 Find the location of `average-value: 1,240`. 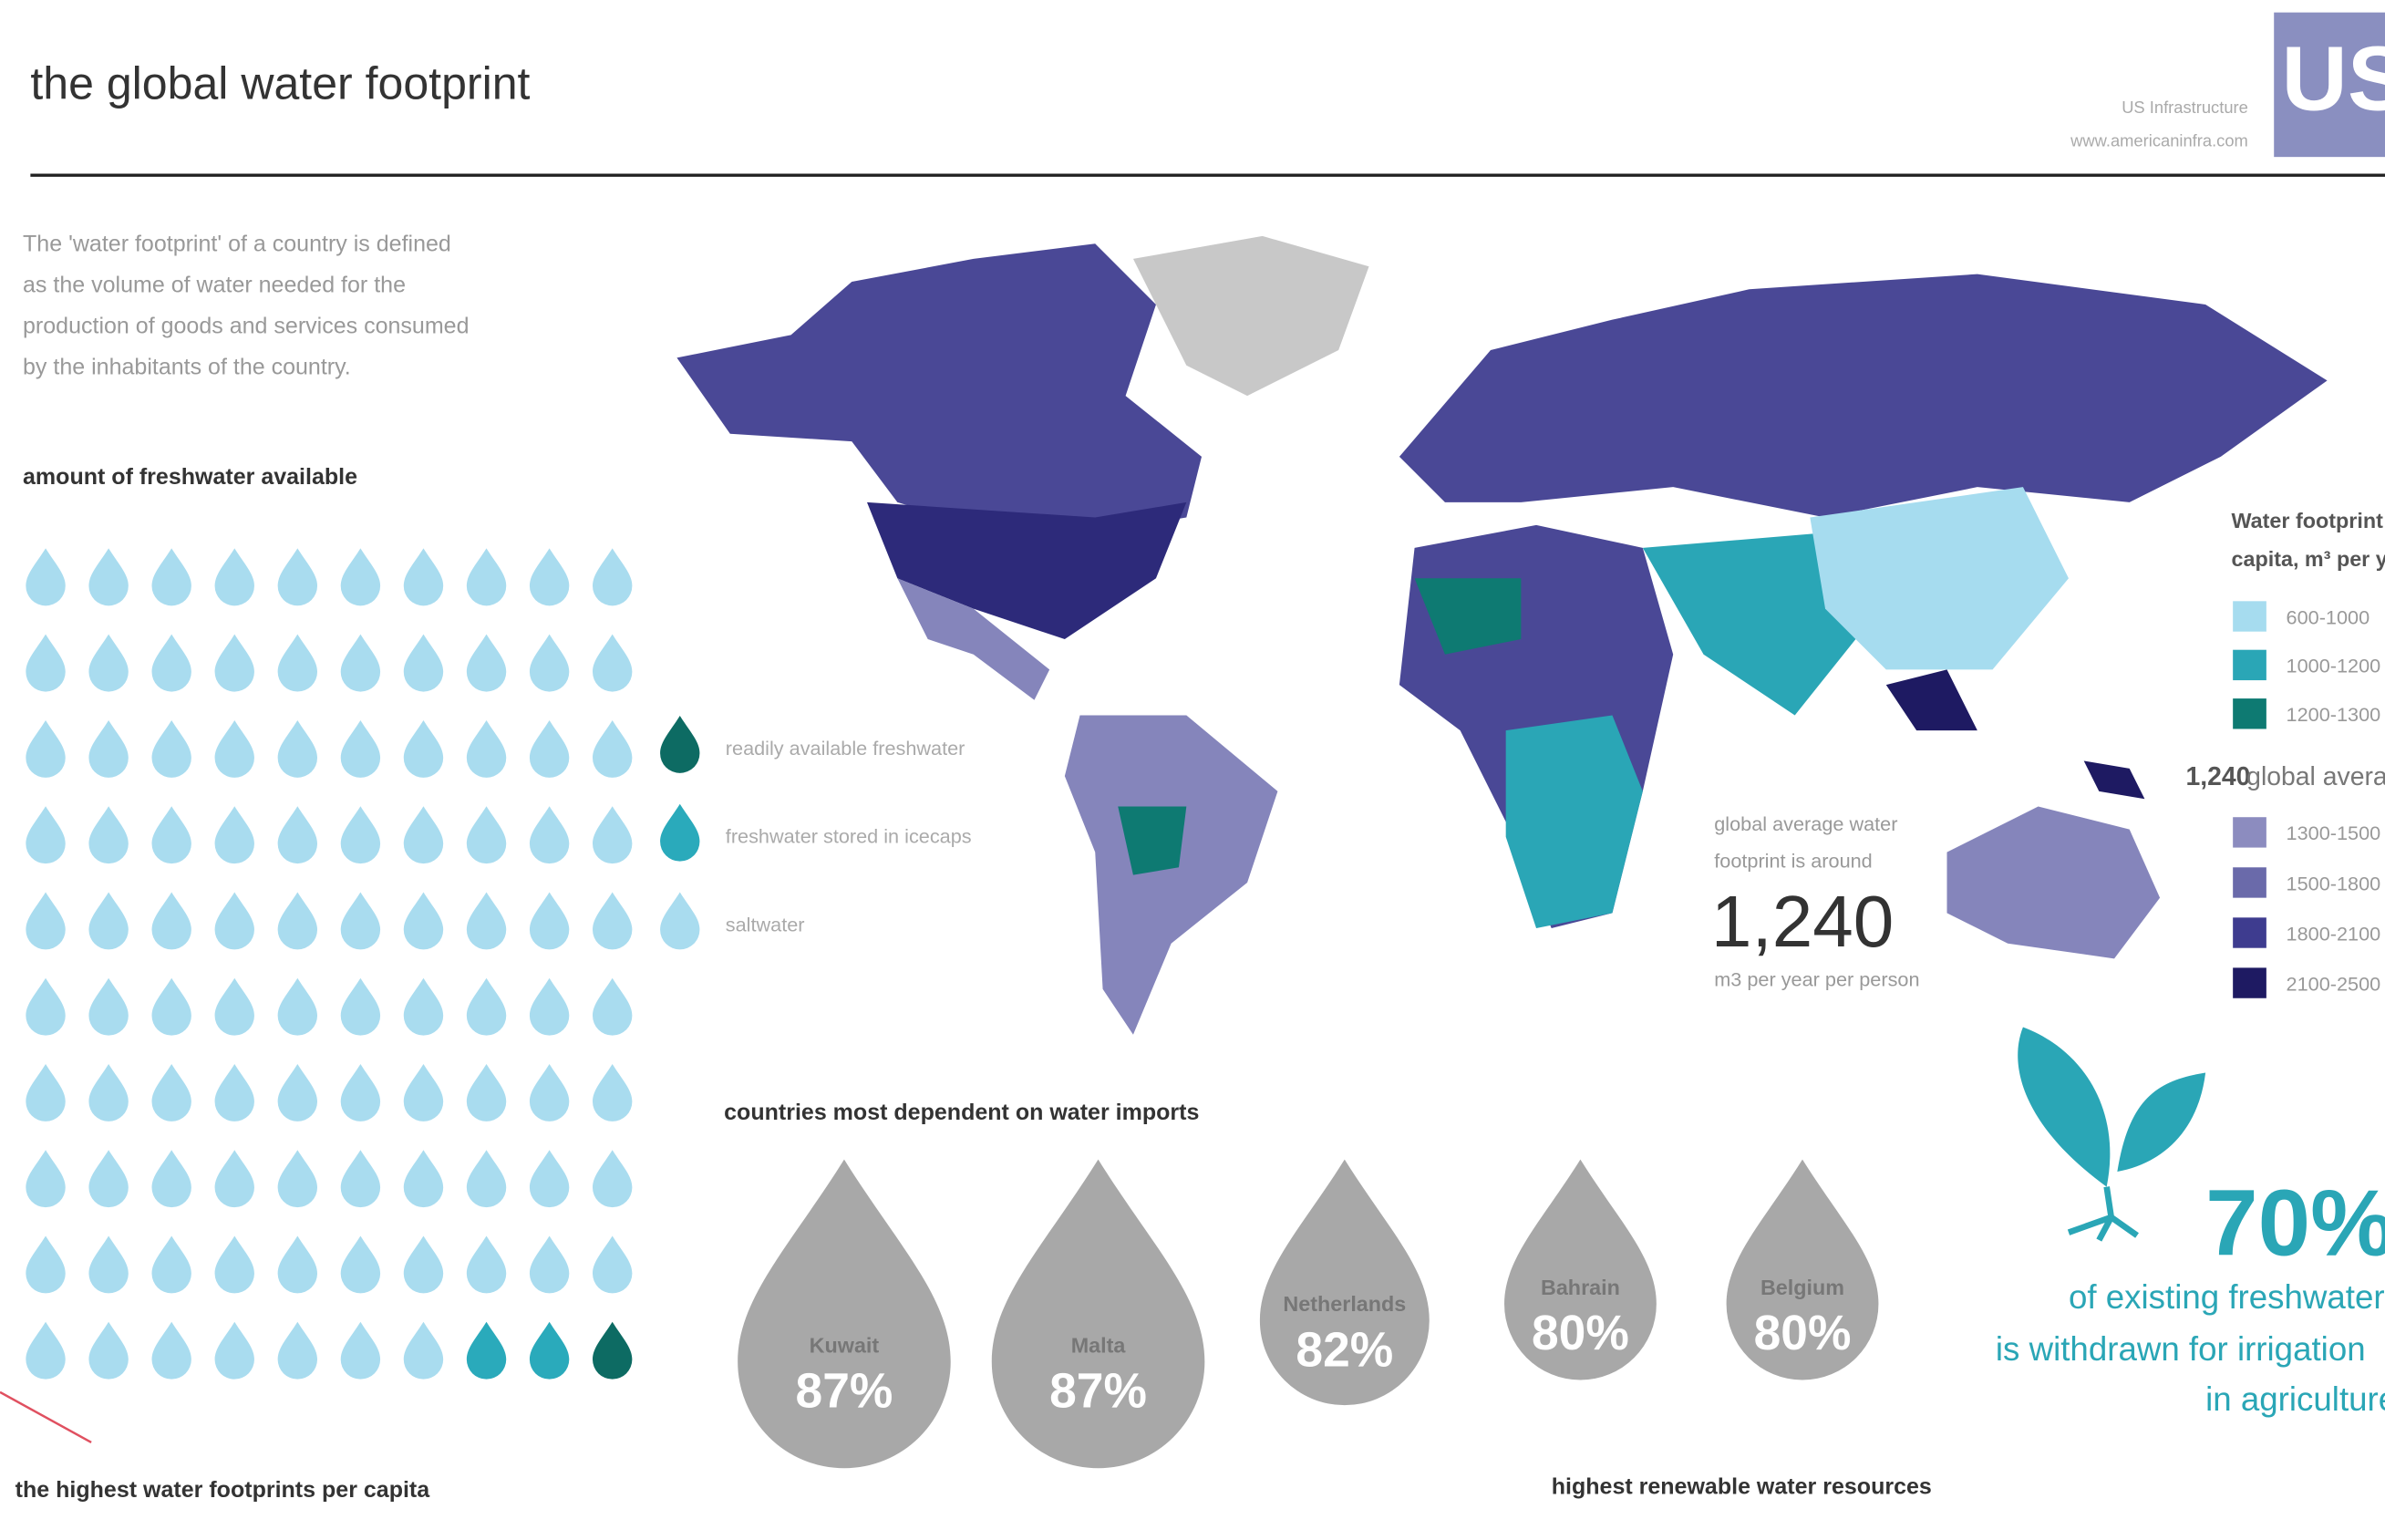

average-value: 1,240 is located at coordinates (1802, 921).